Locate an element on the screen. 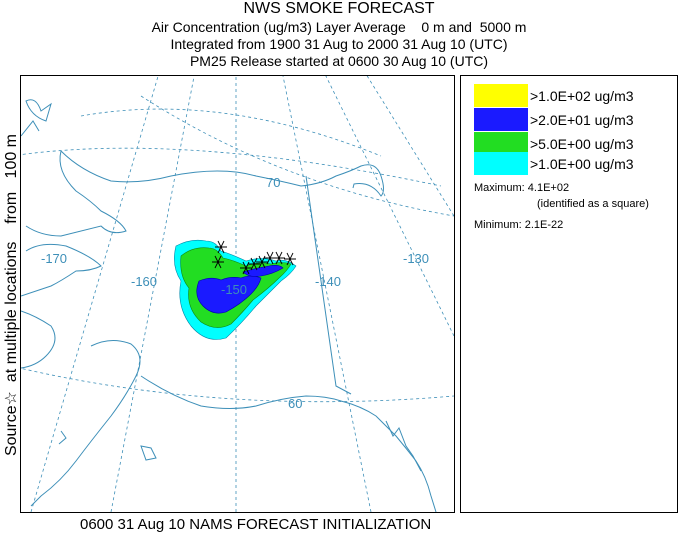 The width and height of the screenshot is (678, 536). legend-item: >1.0E+00 ug/m3 is located at coordinates (554, 163).